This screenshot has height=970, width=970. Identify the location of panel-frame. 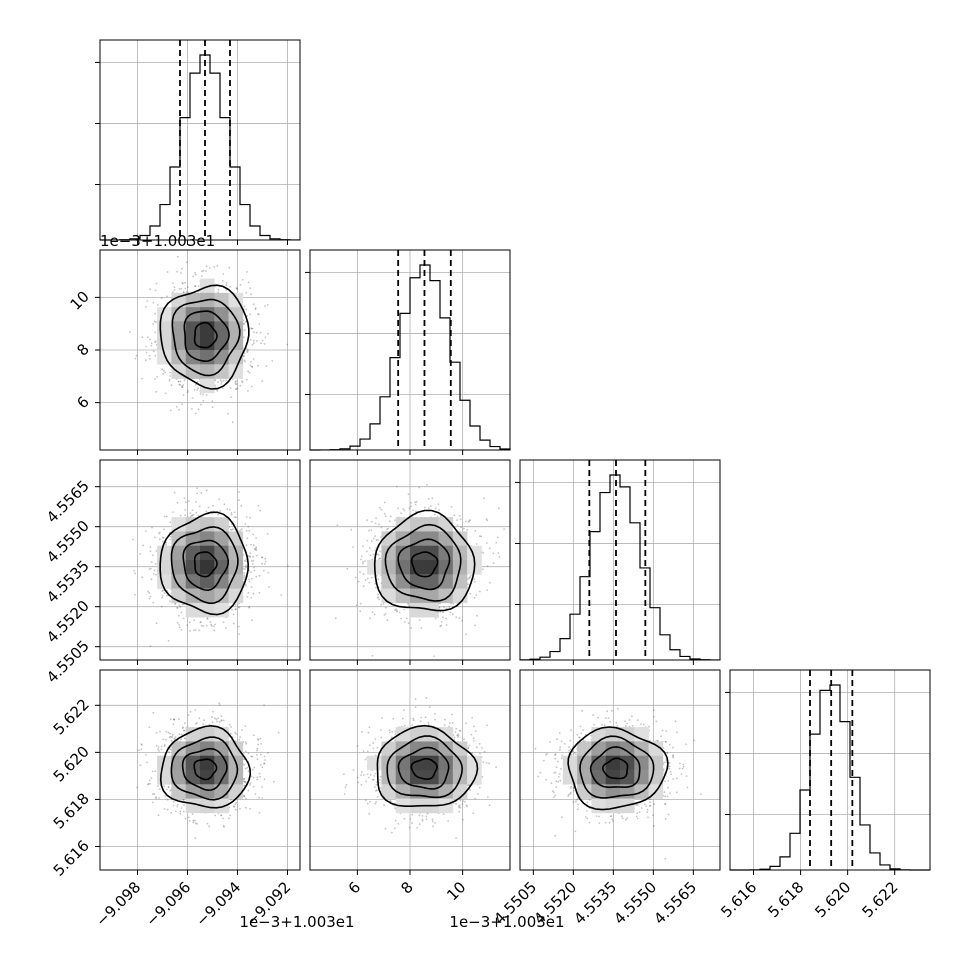
(200, 140).